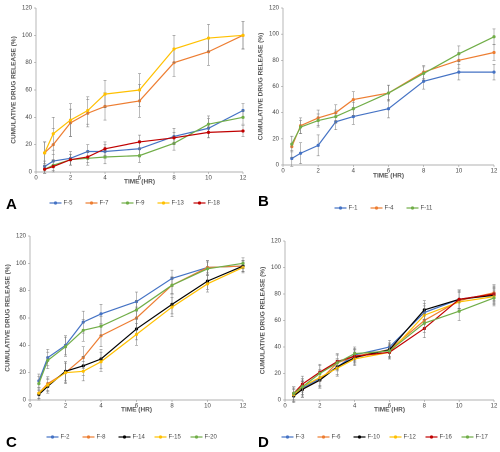  I want to click on y-tick-label: 80, so click(277, 295).